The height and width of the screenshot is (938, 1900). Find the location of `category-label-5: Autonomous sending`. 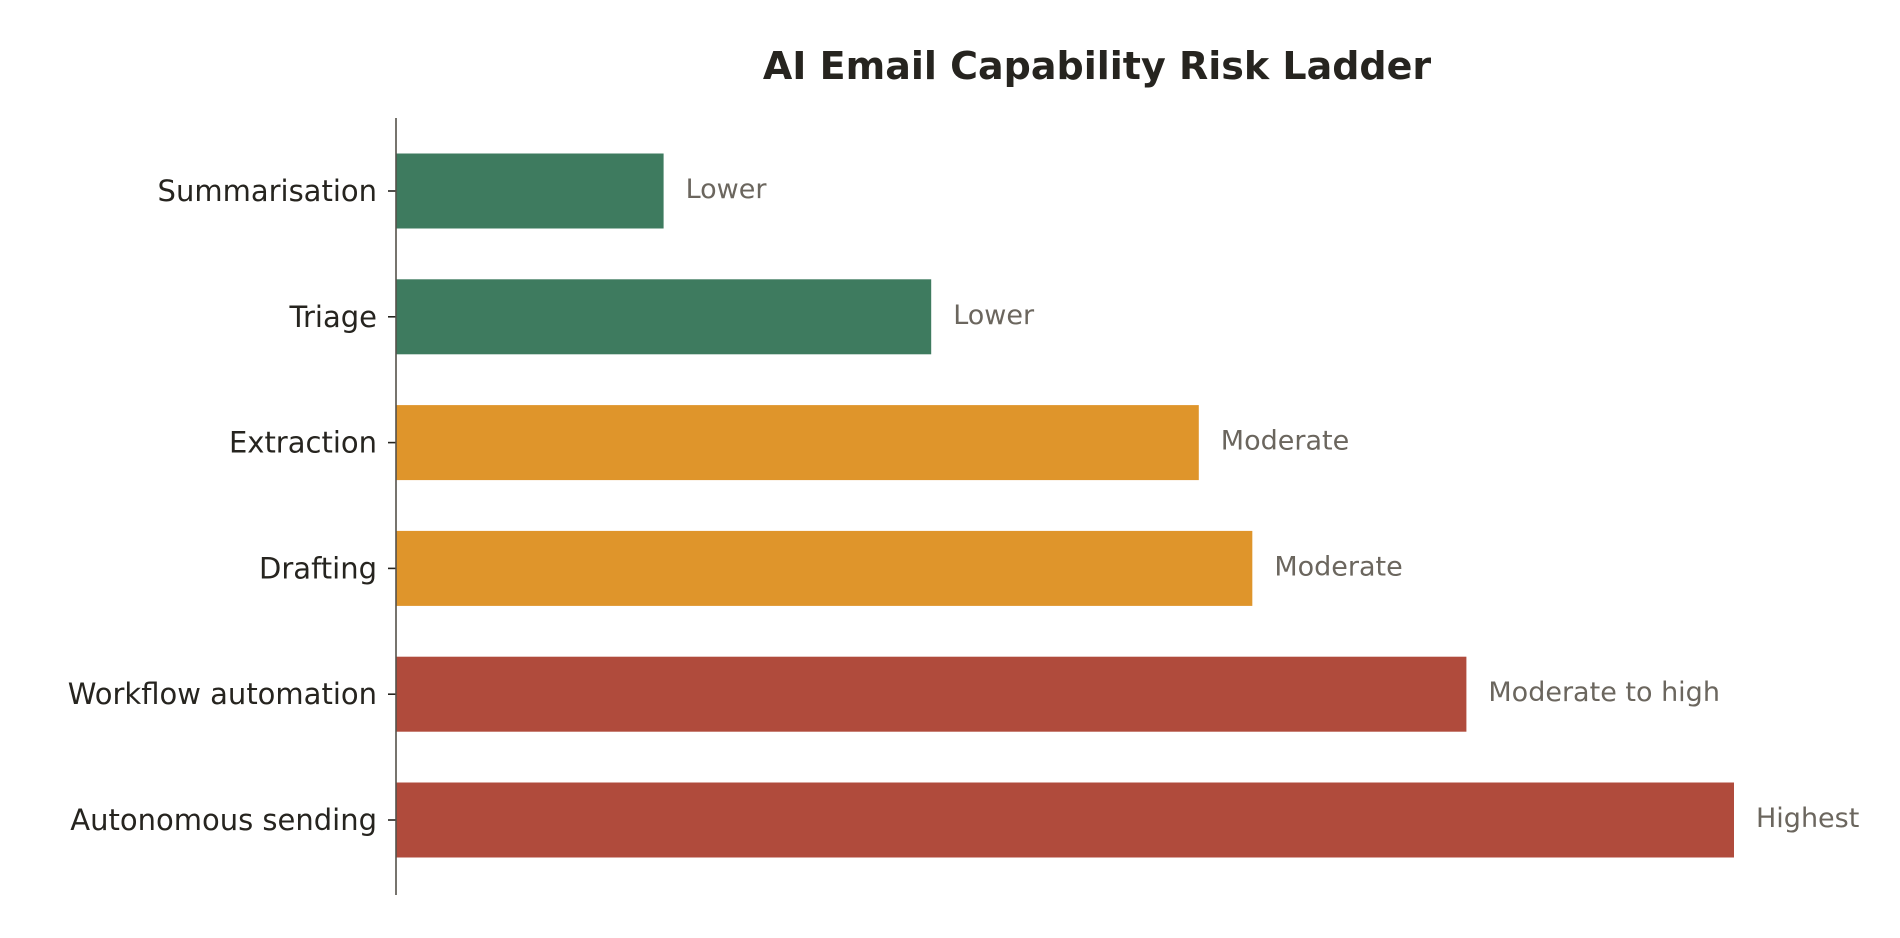

category-label-5: Autonomous sending is located at coordinates (223, 820).